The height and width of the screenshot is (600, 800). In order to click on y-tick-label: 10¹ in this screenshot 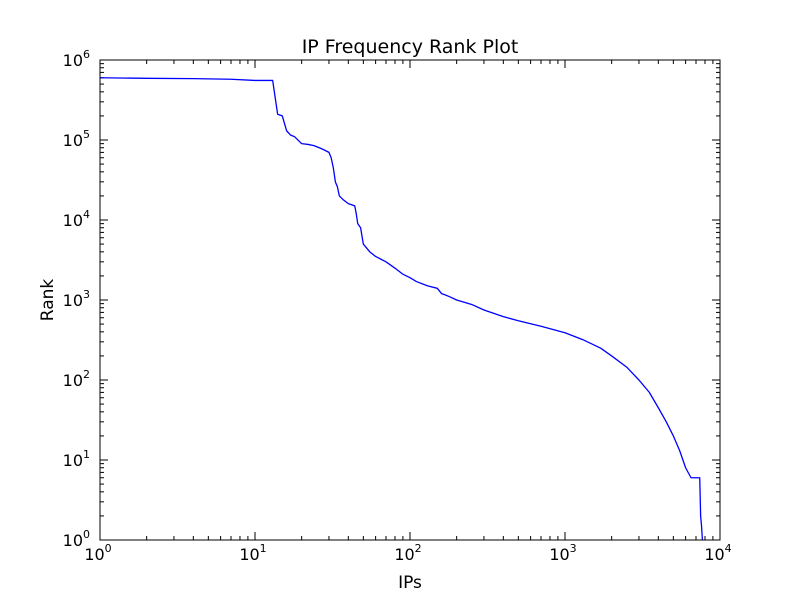, I will do `click(76, 459)`.